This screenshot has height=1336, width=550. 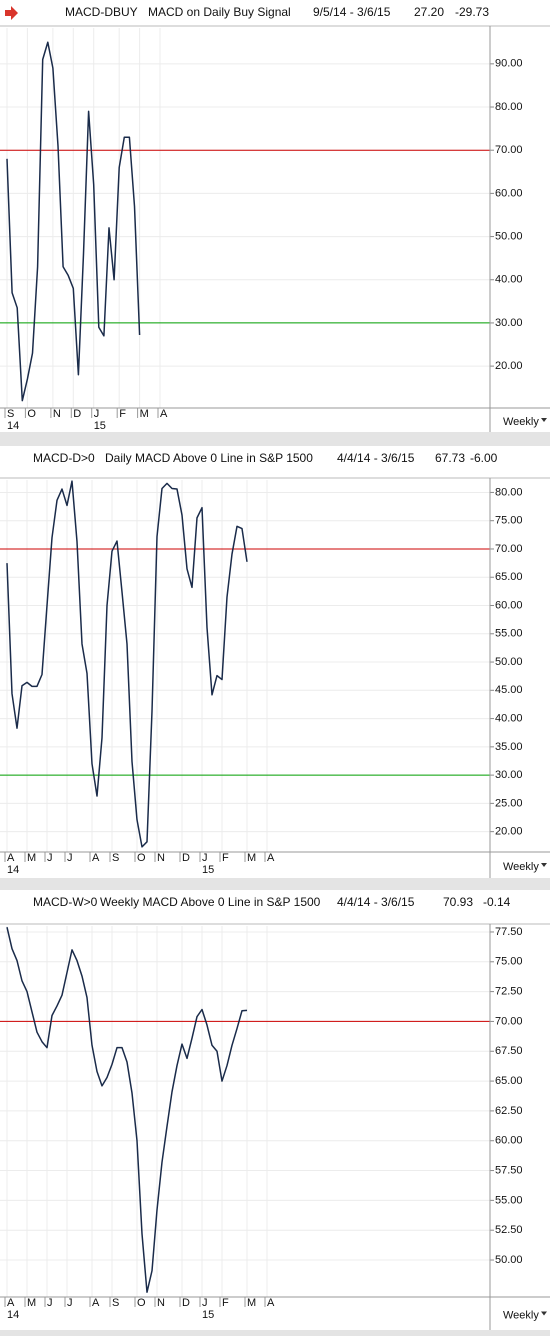 What do you see at coordinates (11, 13) in the screenshot?
I see `alert-arrow-icon` at bounding box center [11, 13].